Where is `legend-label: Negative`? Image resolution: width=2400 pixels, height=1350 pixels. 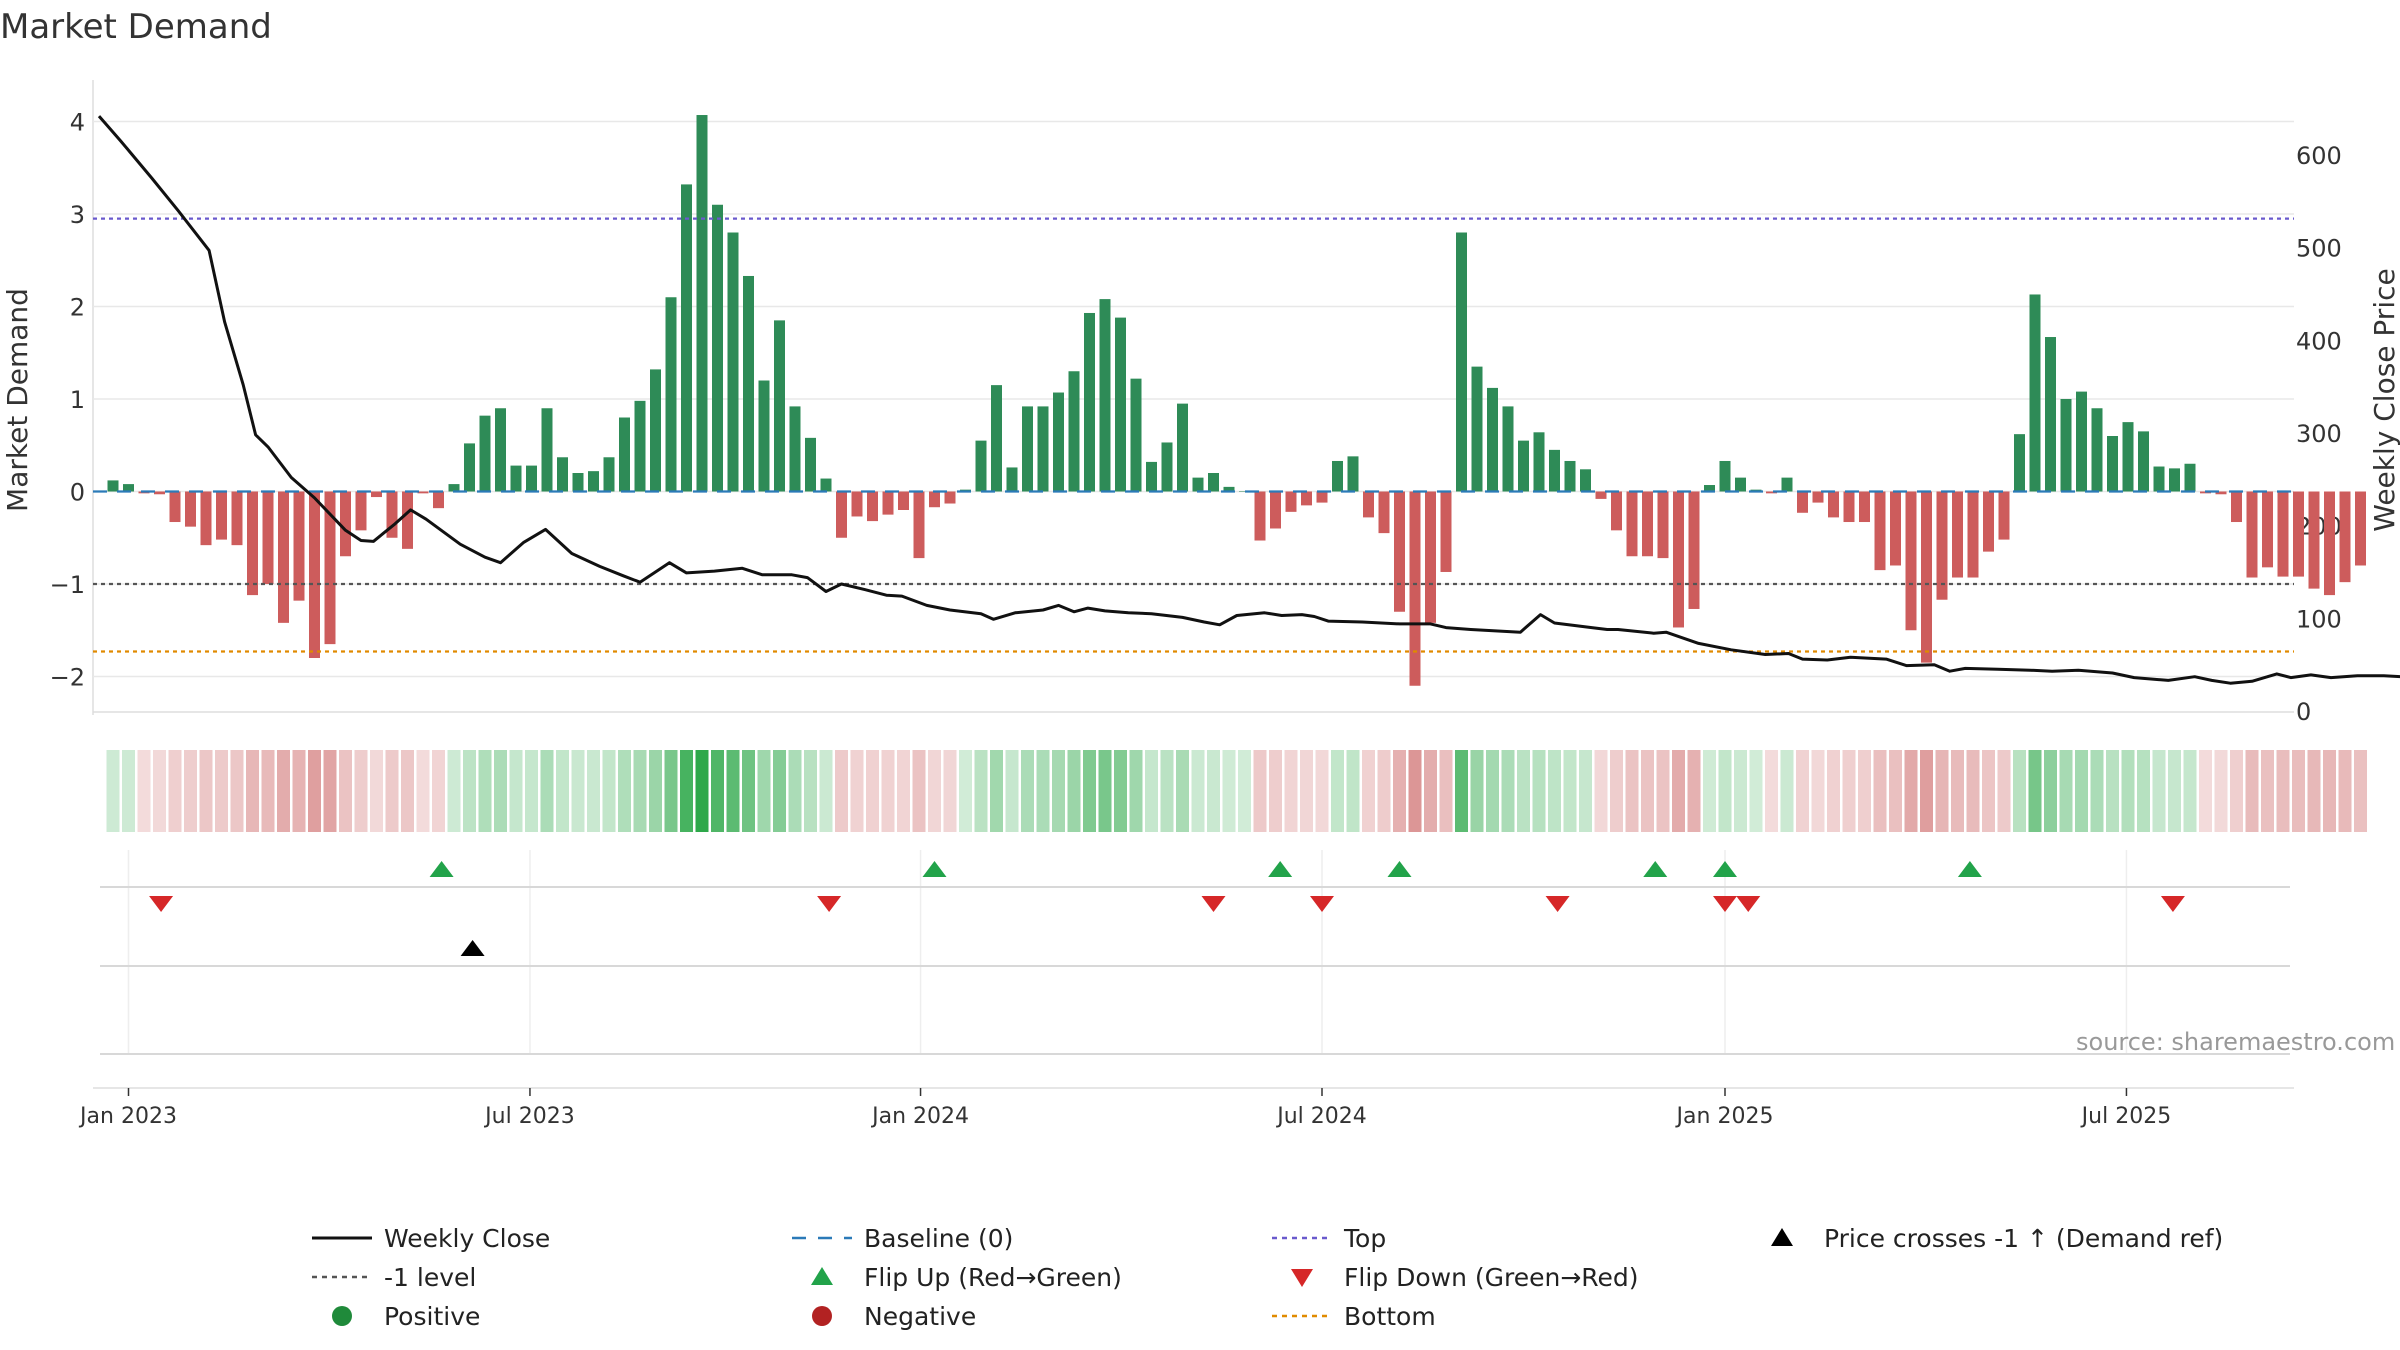
legend-label: Negative is located at coordinates (920, 1316).